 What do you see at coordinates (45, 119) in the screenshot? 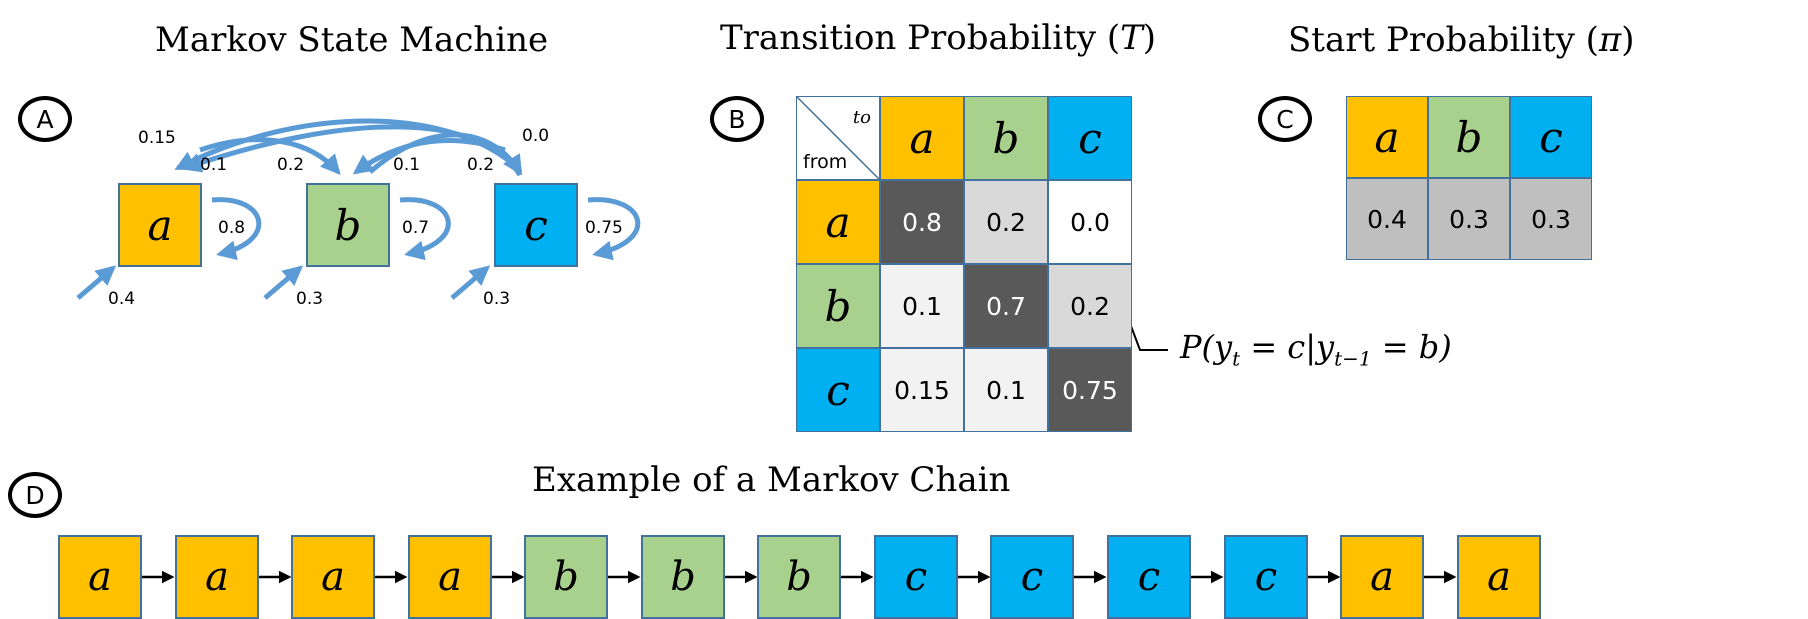
I see `badge-a: A` at bounding box center [45, 119].